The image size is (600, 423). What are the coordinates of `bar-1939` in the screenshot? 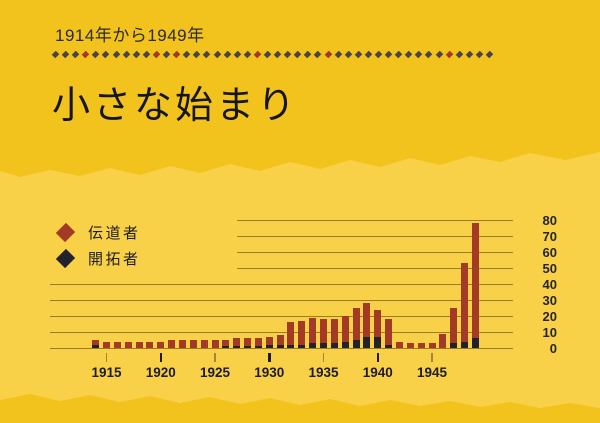 It's located at (367, 325).